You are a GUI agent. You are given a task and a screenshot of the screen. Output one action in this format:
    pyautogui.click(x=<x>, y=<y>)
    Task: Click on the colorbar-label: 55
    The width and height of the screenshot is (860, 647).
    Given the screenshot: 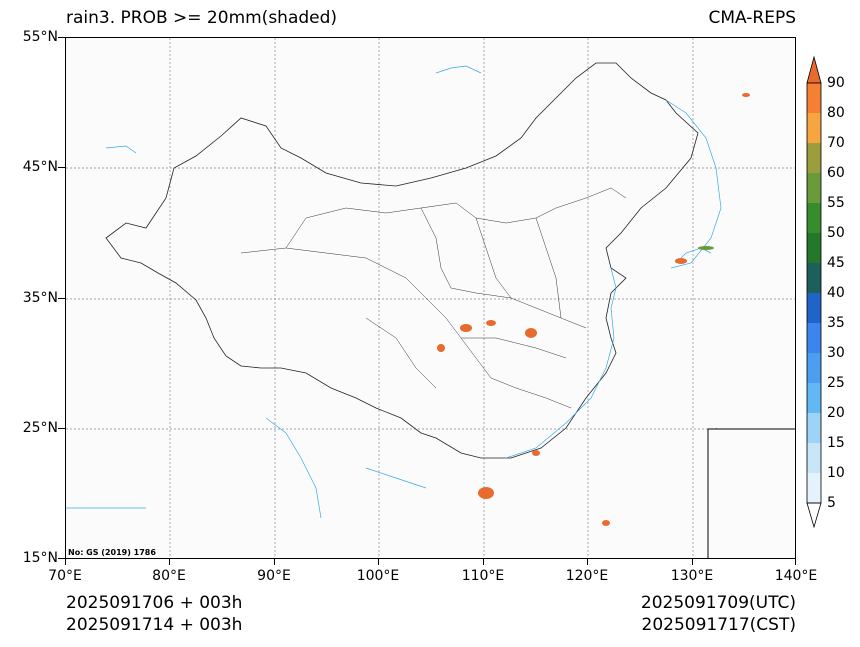 What is the action you would take?
    pyautogui.click(x=836, y=203)
    